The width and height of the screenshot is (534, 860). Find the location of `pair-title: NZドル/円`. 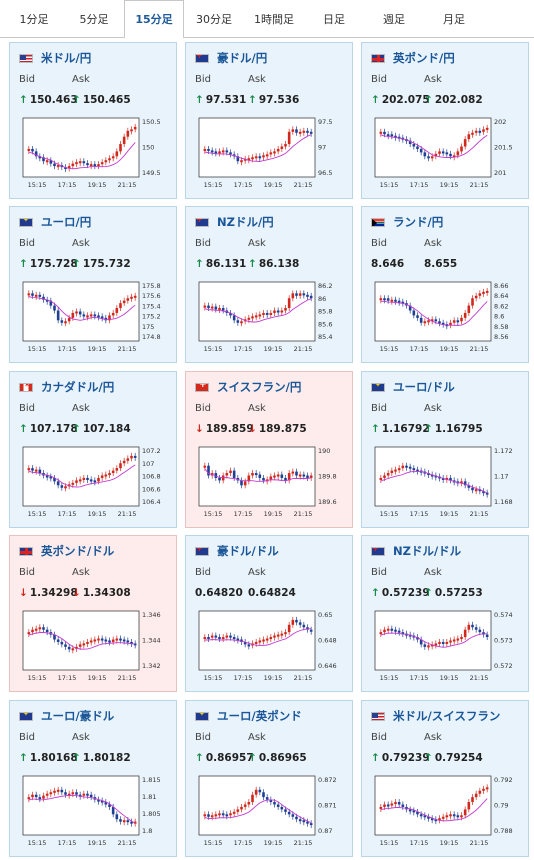

pair-title: NZドル/円 is located at coordinates (234, 222).